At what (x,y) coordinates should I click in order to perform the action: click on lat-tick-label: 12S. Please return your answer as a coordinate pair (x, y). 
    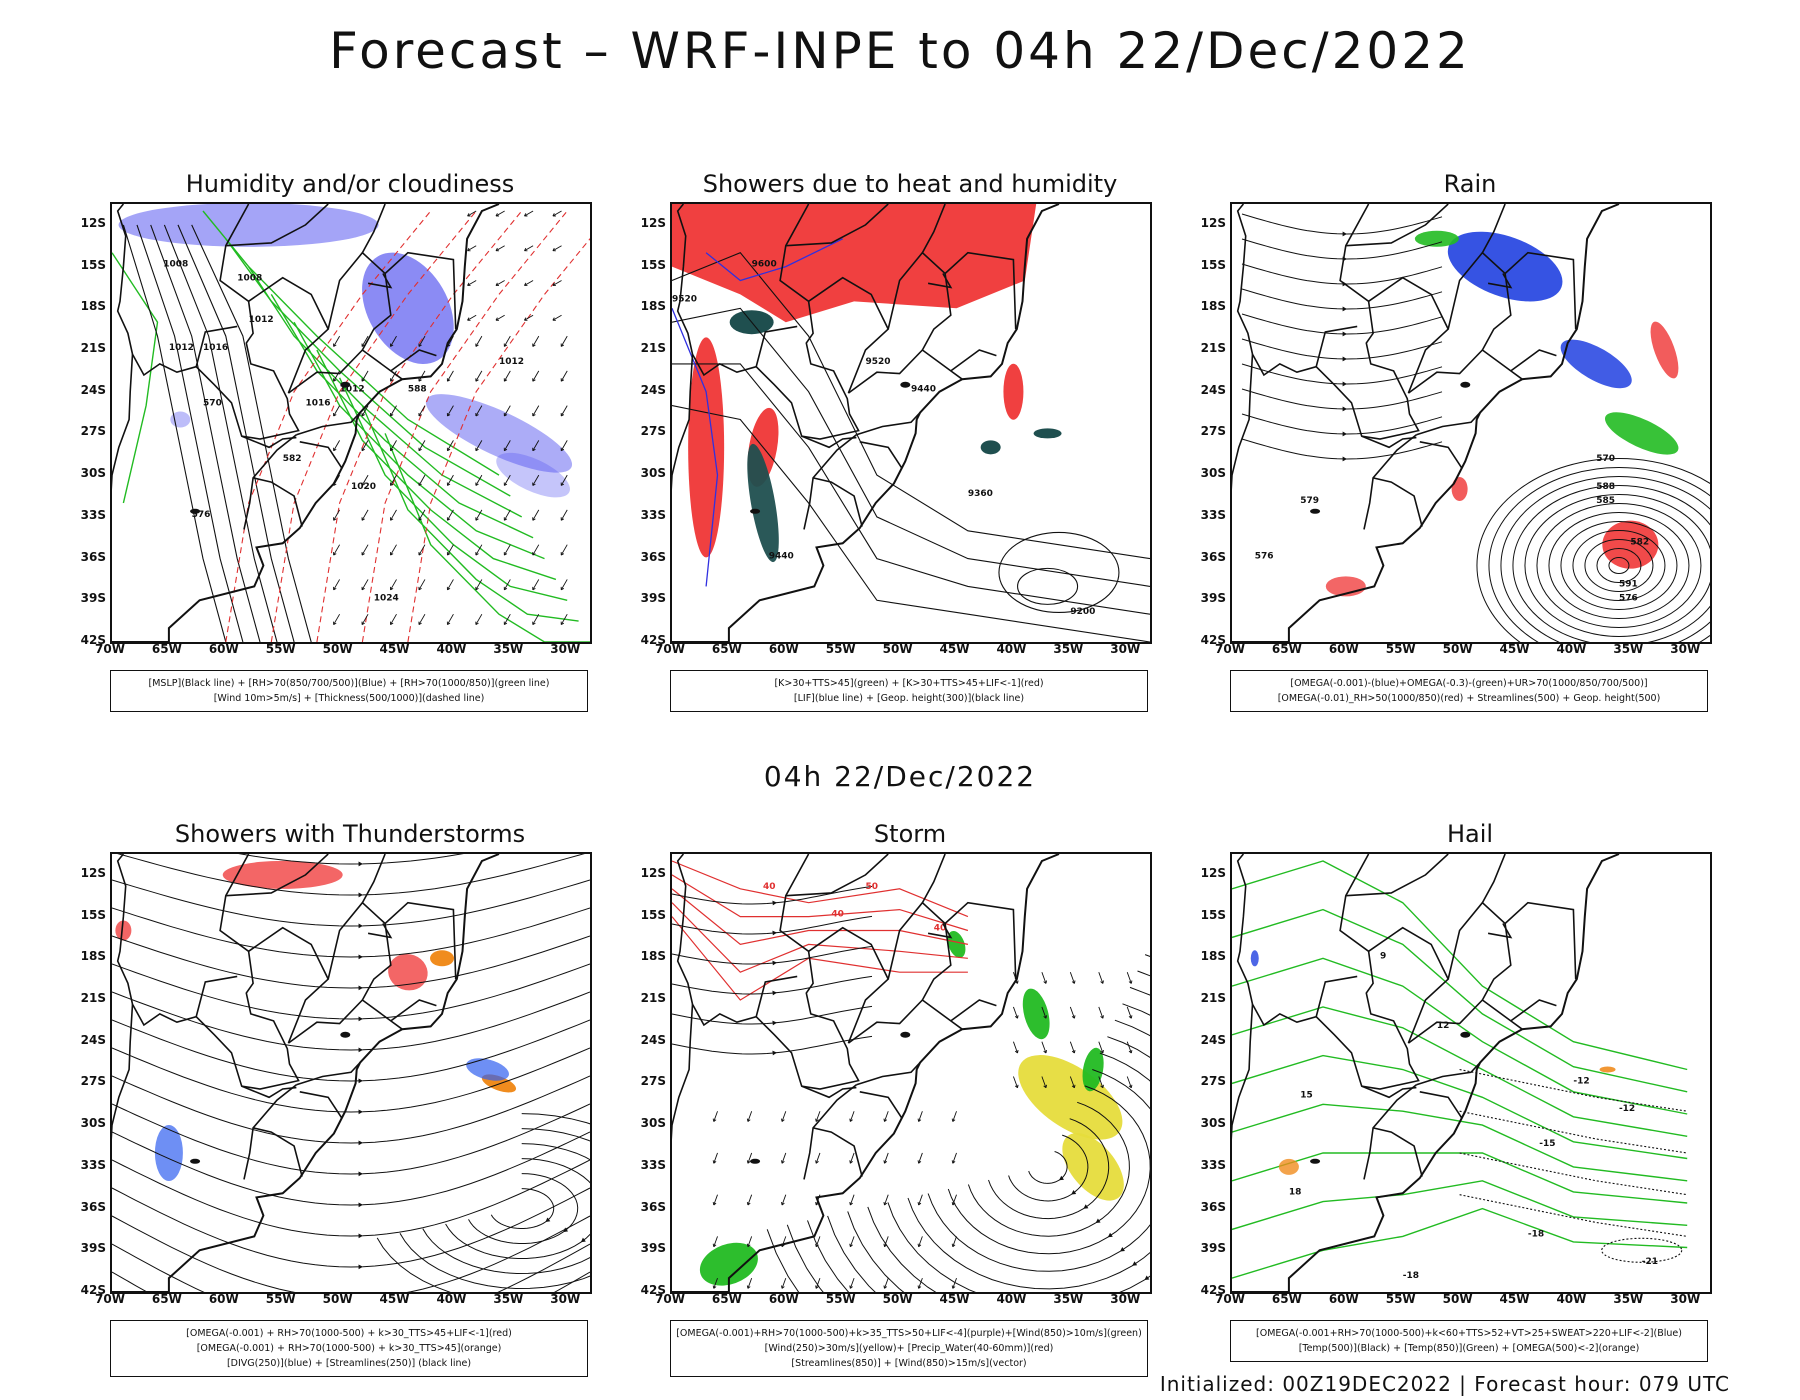
    Looking at the image, I should click on (1213, 872).